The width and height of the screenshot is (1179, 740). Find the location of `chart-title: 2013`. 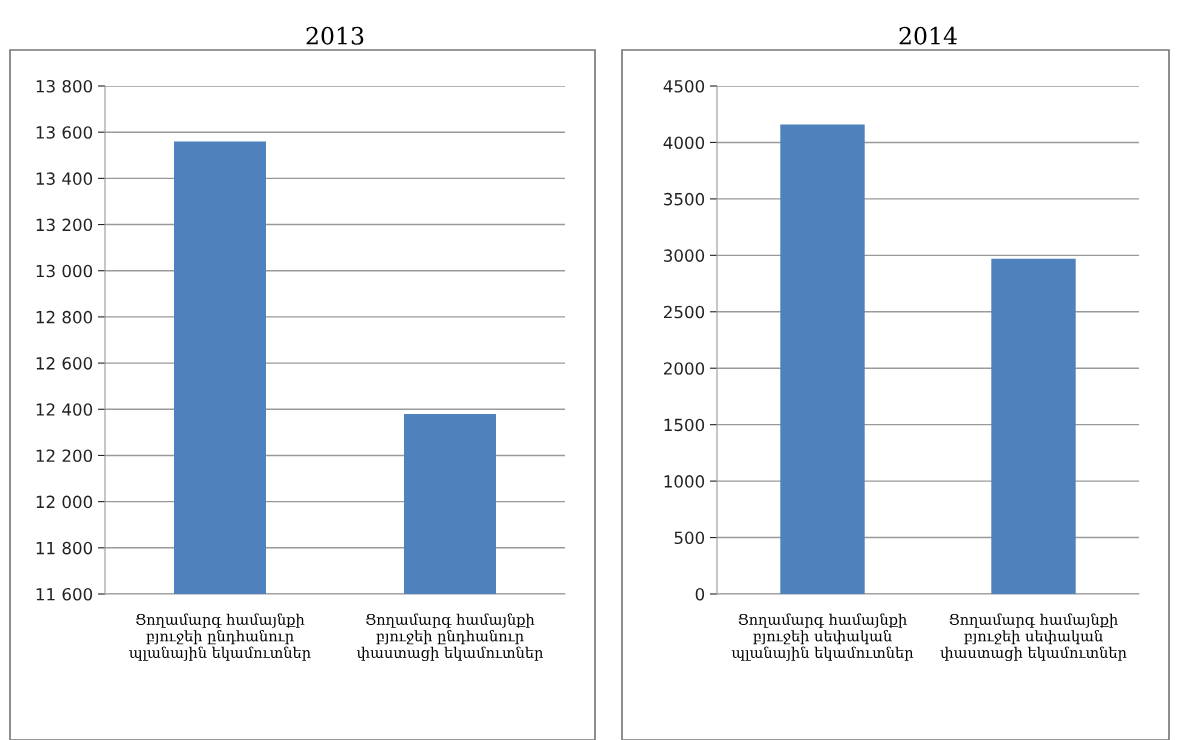

chart-title: 2013 is located at coordinates (335, 35).